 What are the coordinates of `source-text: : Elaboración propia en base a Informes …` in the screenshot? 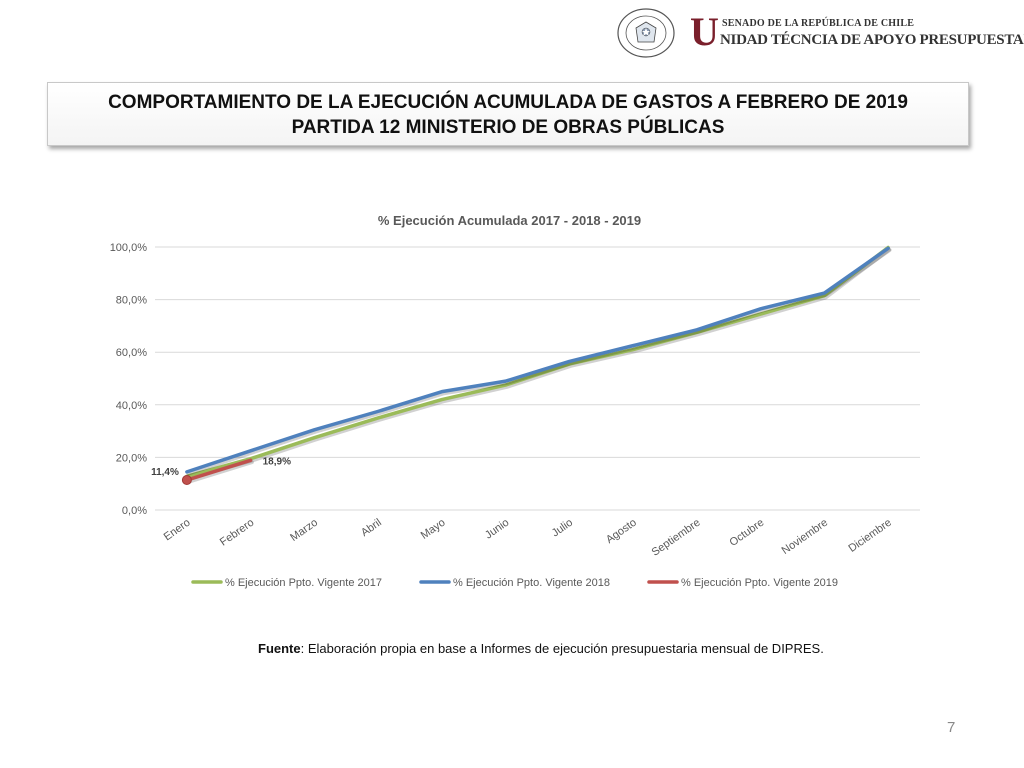 It's located at (562, 648).